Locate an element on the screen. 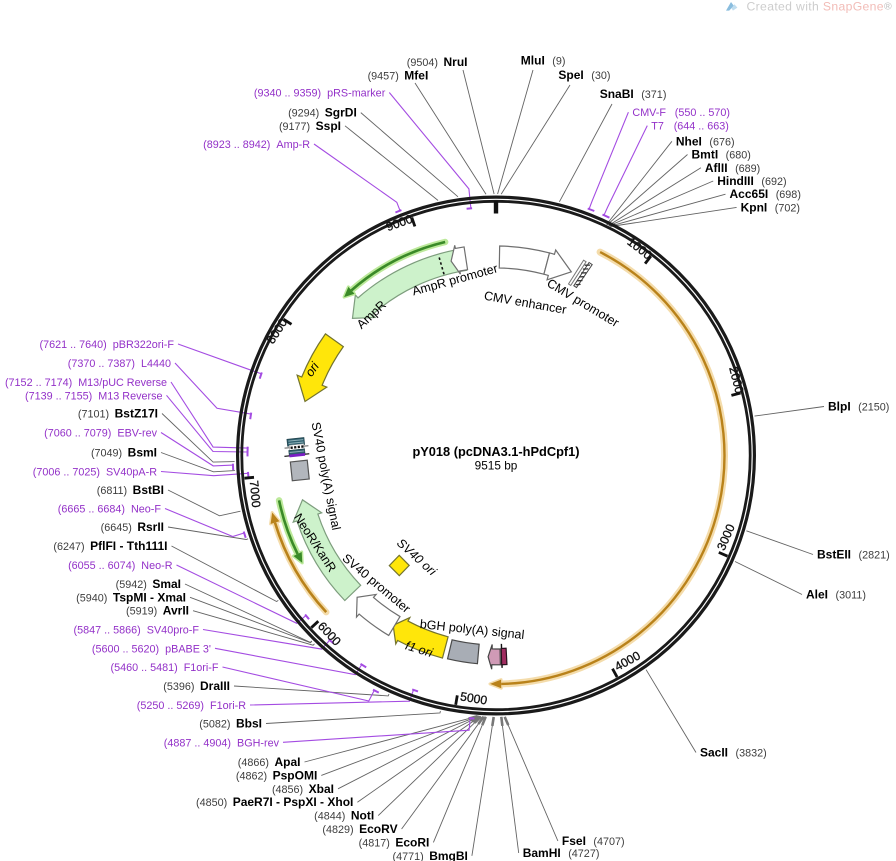  svg-text: (550 .. 570) is located at coordinates (702, 113).